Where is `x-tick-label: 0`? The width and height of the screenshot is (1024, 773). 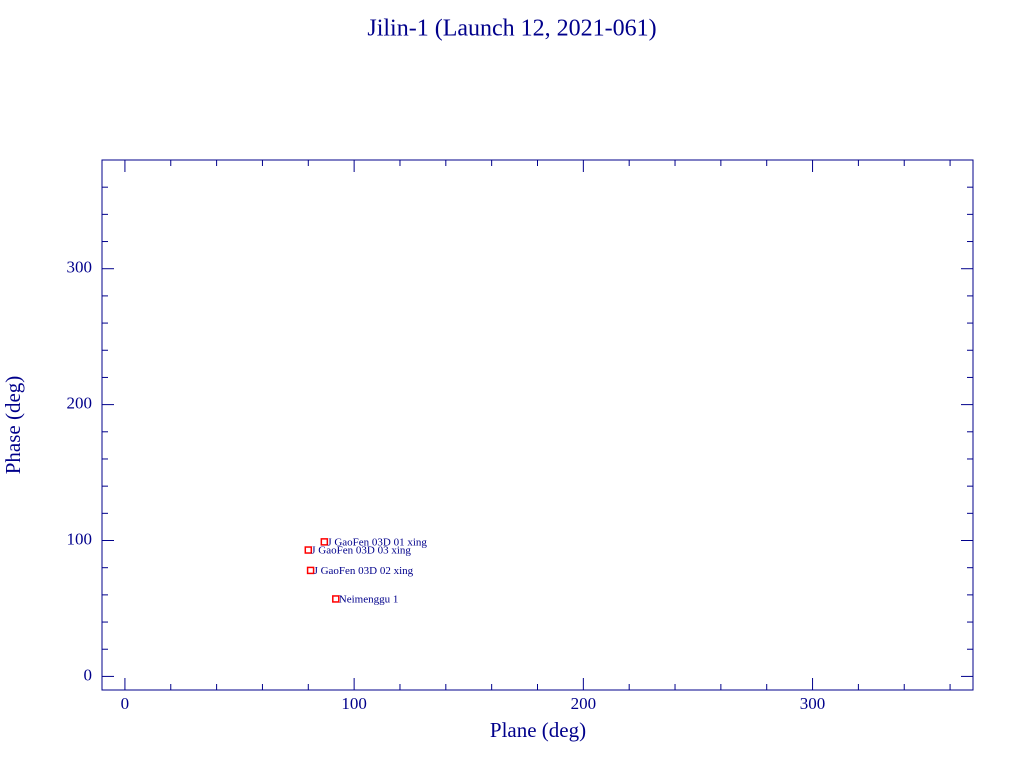 x-tick-label: 0 is located at coordinates (125, 703).